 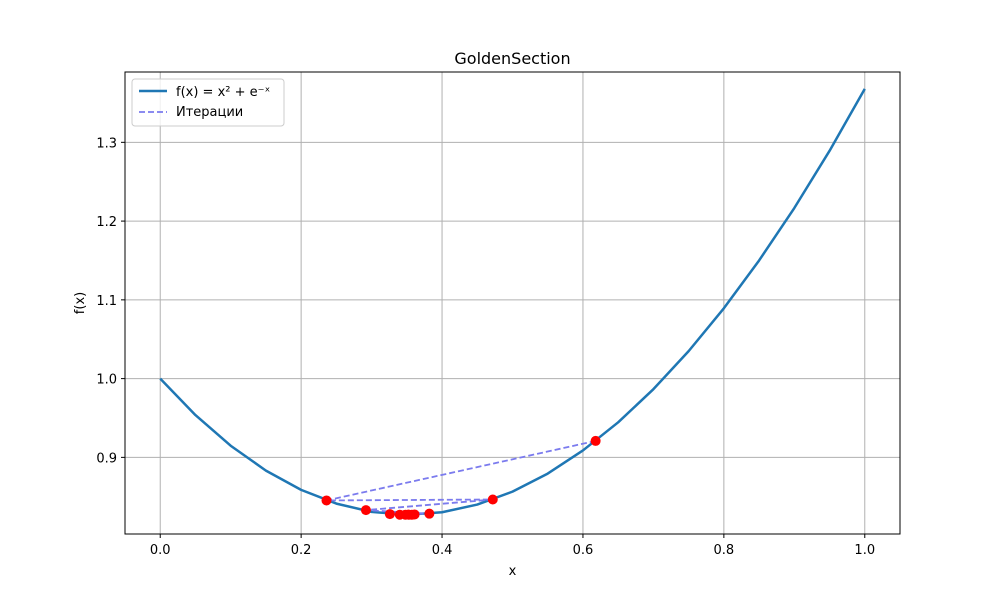 I want to click on x-tick-label: 0.8, so click(x=724, y=550).